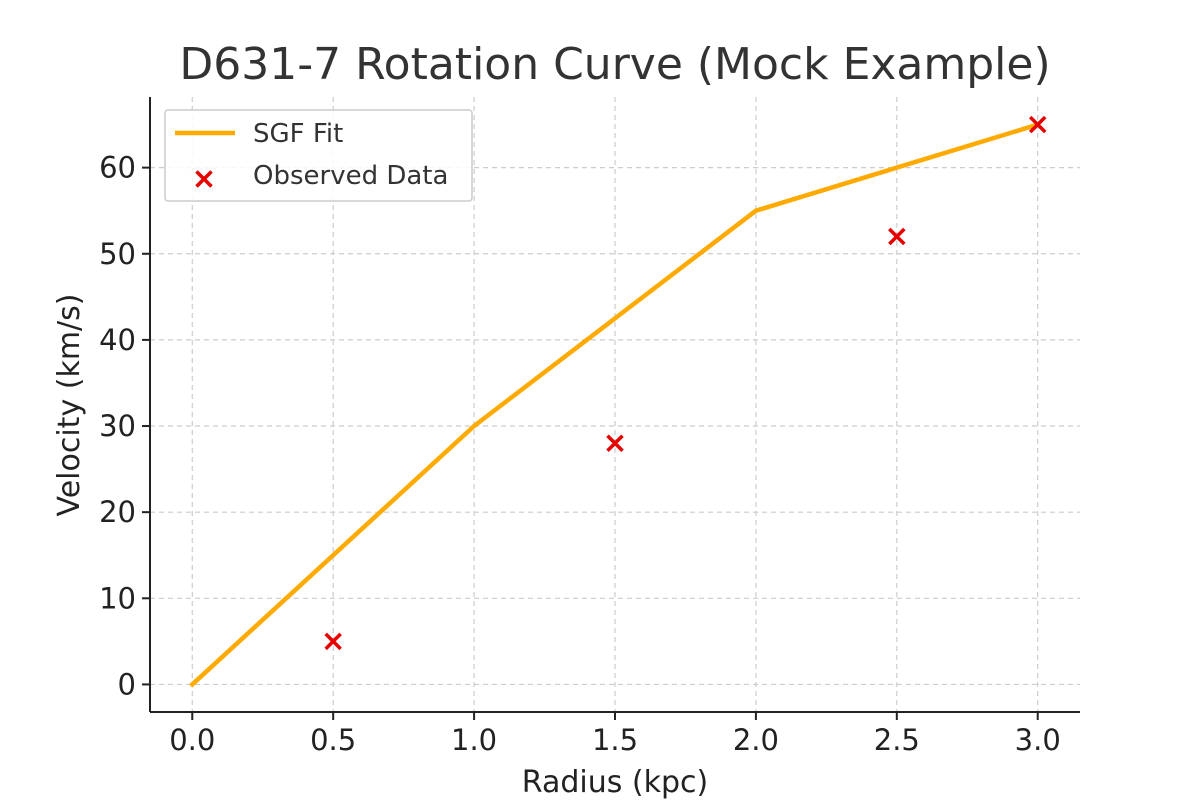  I want to click on legend-x-marker, so click(204, 179).